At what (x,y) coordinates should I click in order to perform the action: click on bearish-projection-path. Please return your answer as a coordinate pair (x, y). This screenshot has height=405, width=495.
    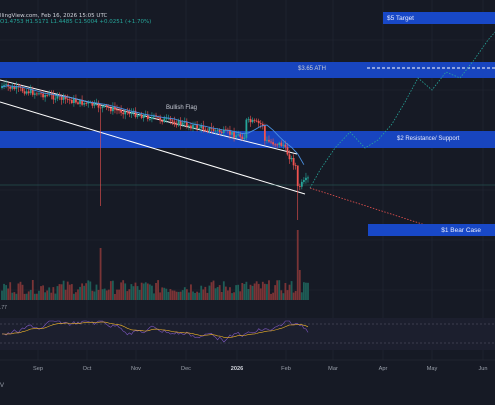
    Looking at the image, I should click on (377, 209).